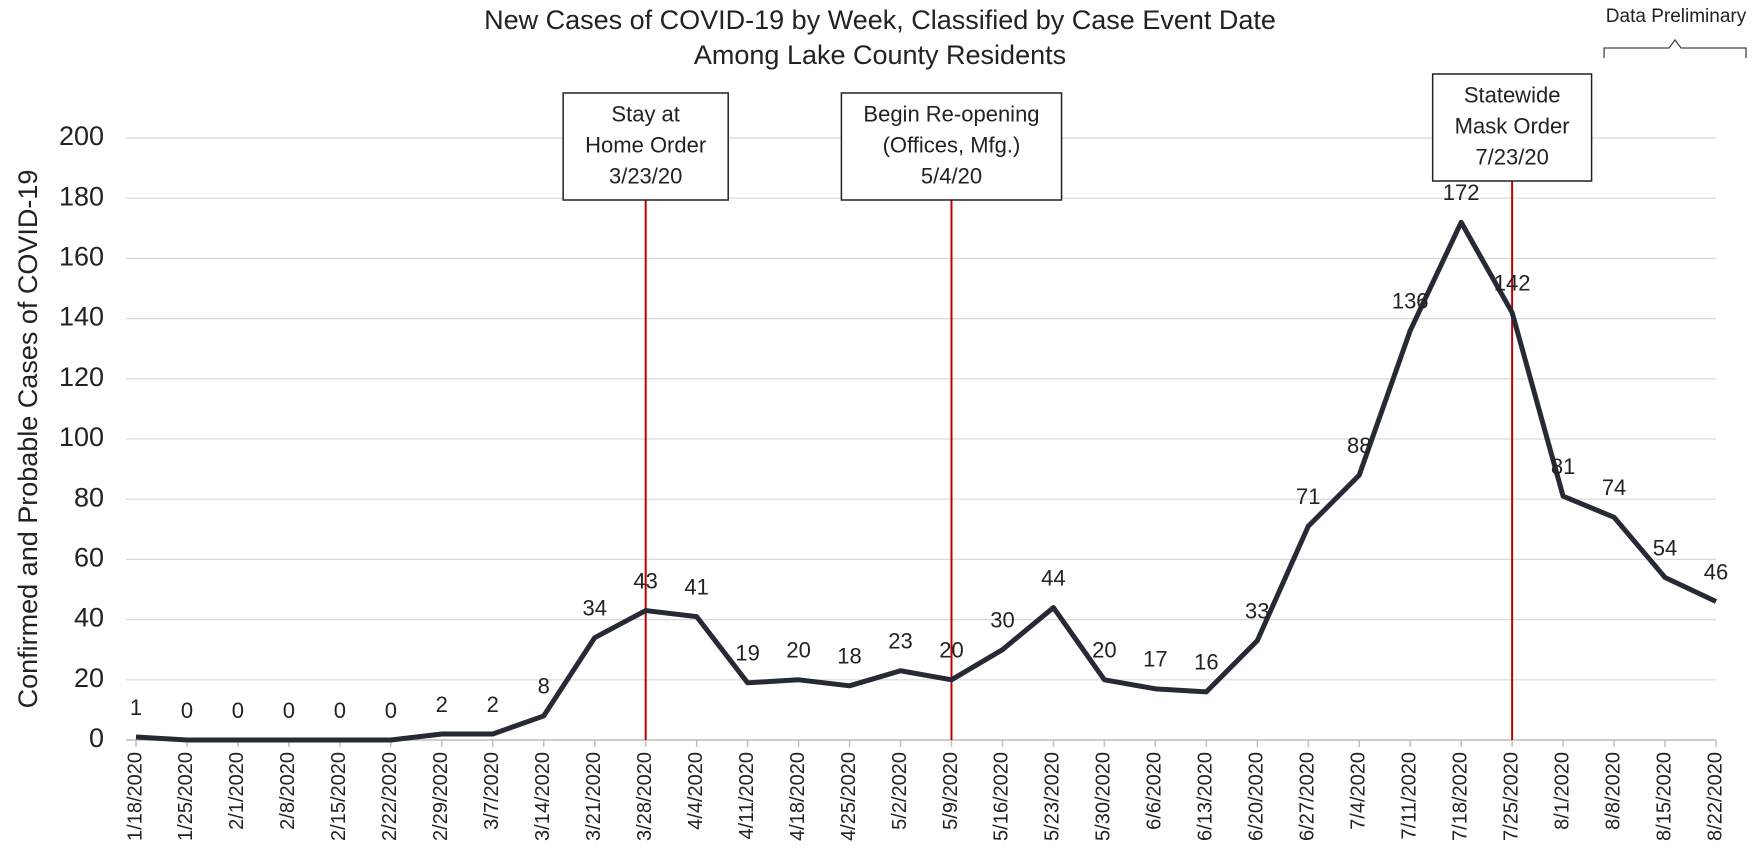  Describe the element at coordinates (81, 317) in the screenshot. I see `y-tick-label: 140` at that location.